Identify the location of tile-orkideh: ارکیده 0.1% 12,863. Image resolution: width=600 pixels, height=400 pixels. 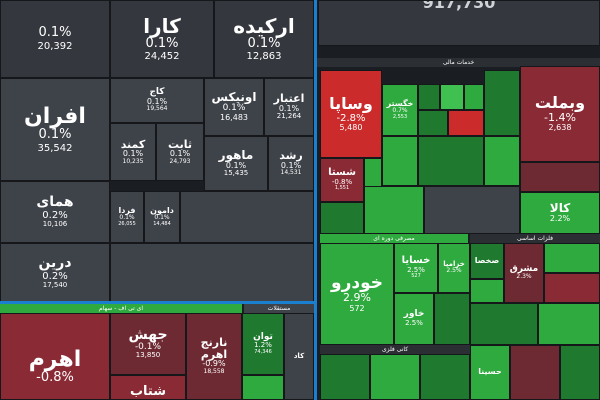
(264, 39).